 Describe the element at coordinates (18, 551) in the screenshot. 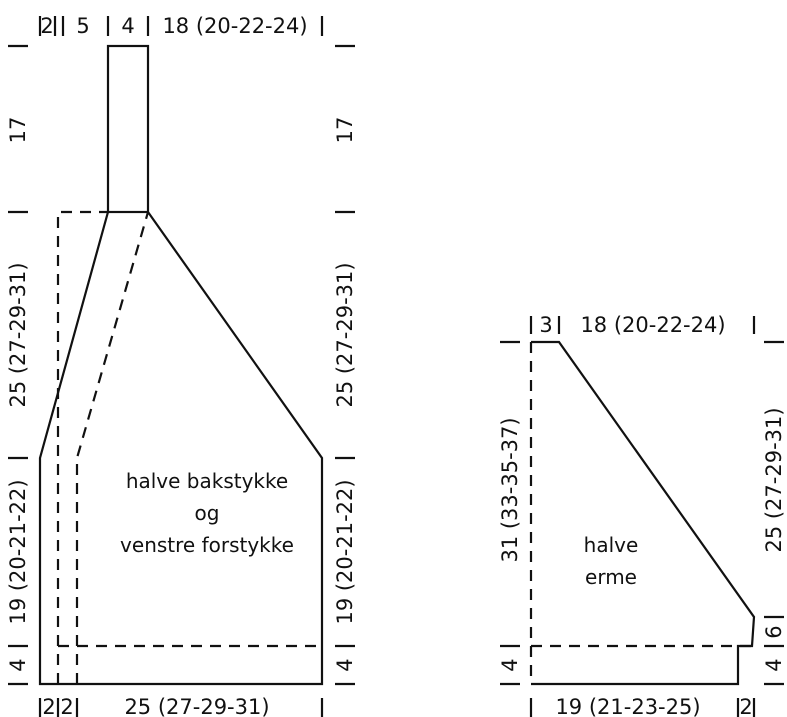

I see `dim-left-body: 19 (20-21-22)` at that location.